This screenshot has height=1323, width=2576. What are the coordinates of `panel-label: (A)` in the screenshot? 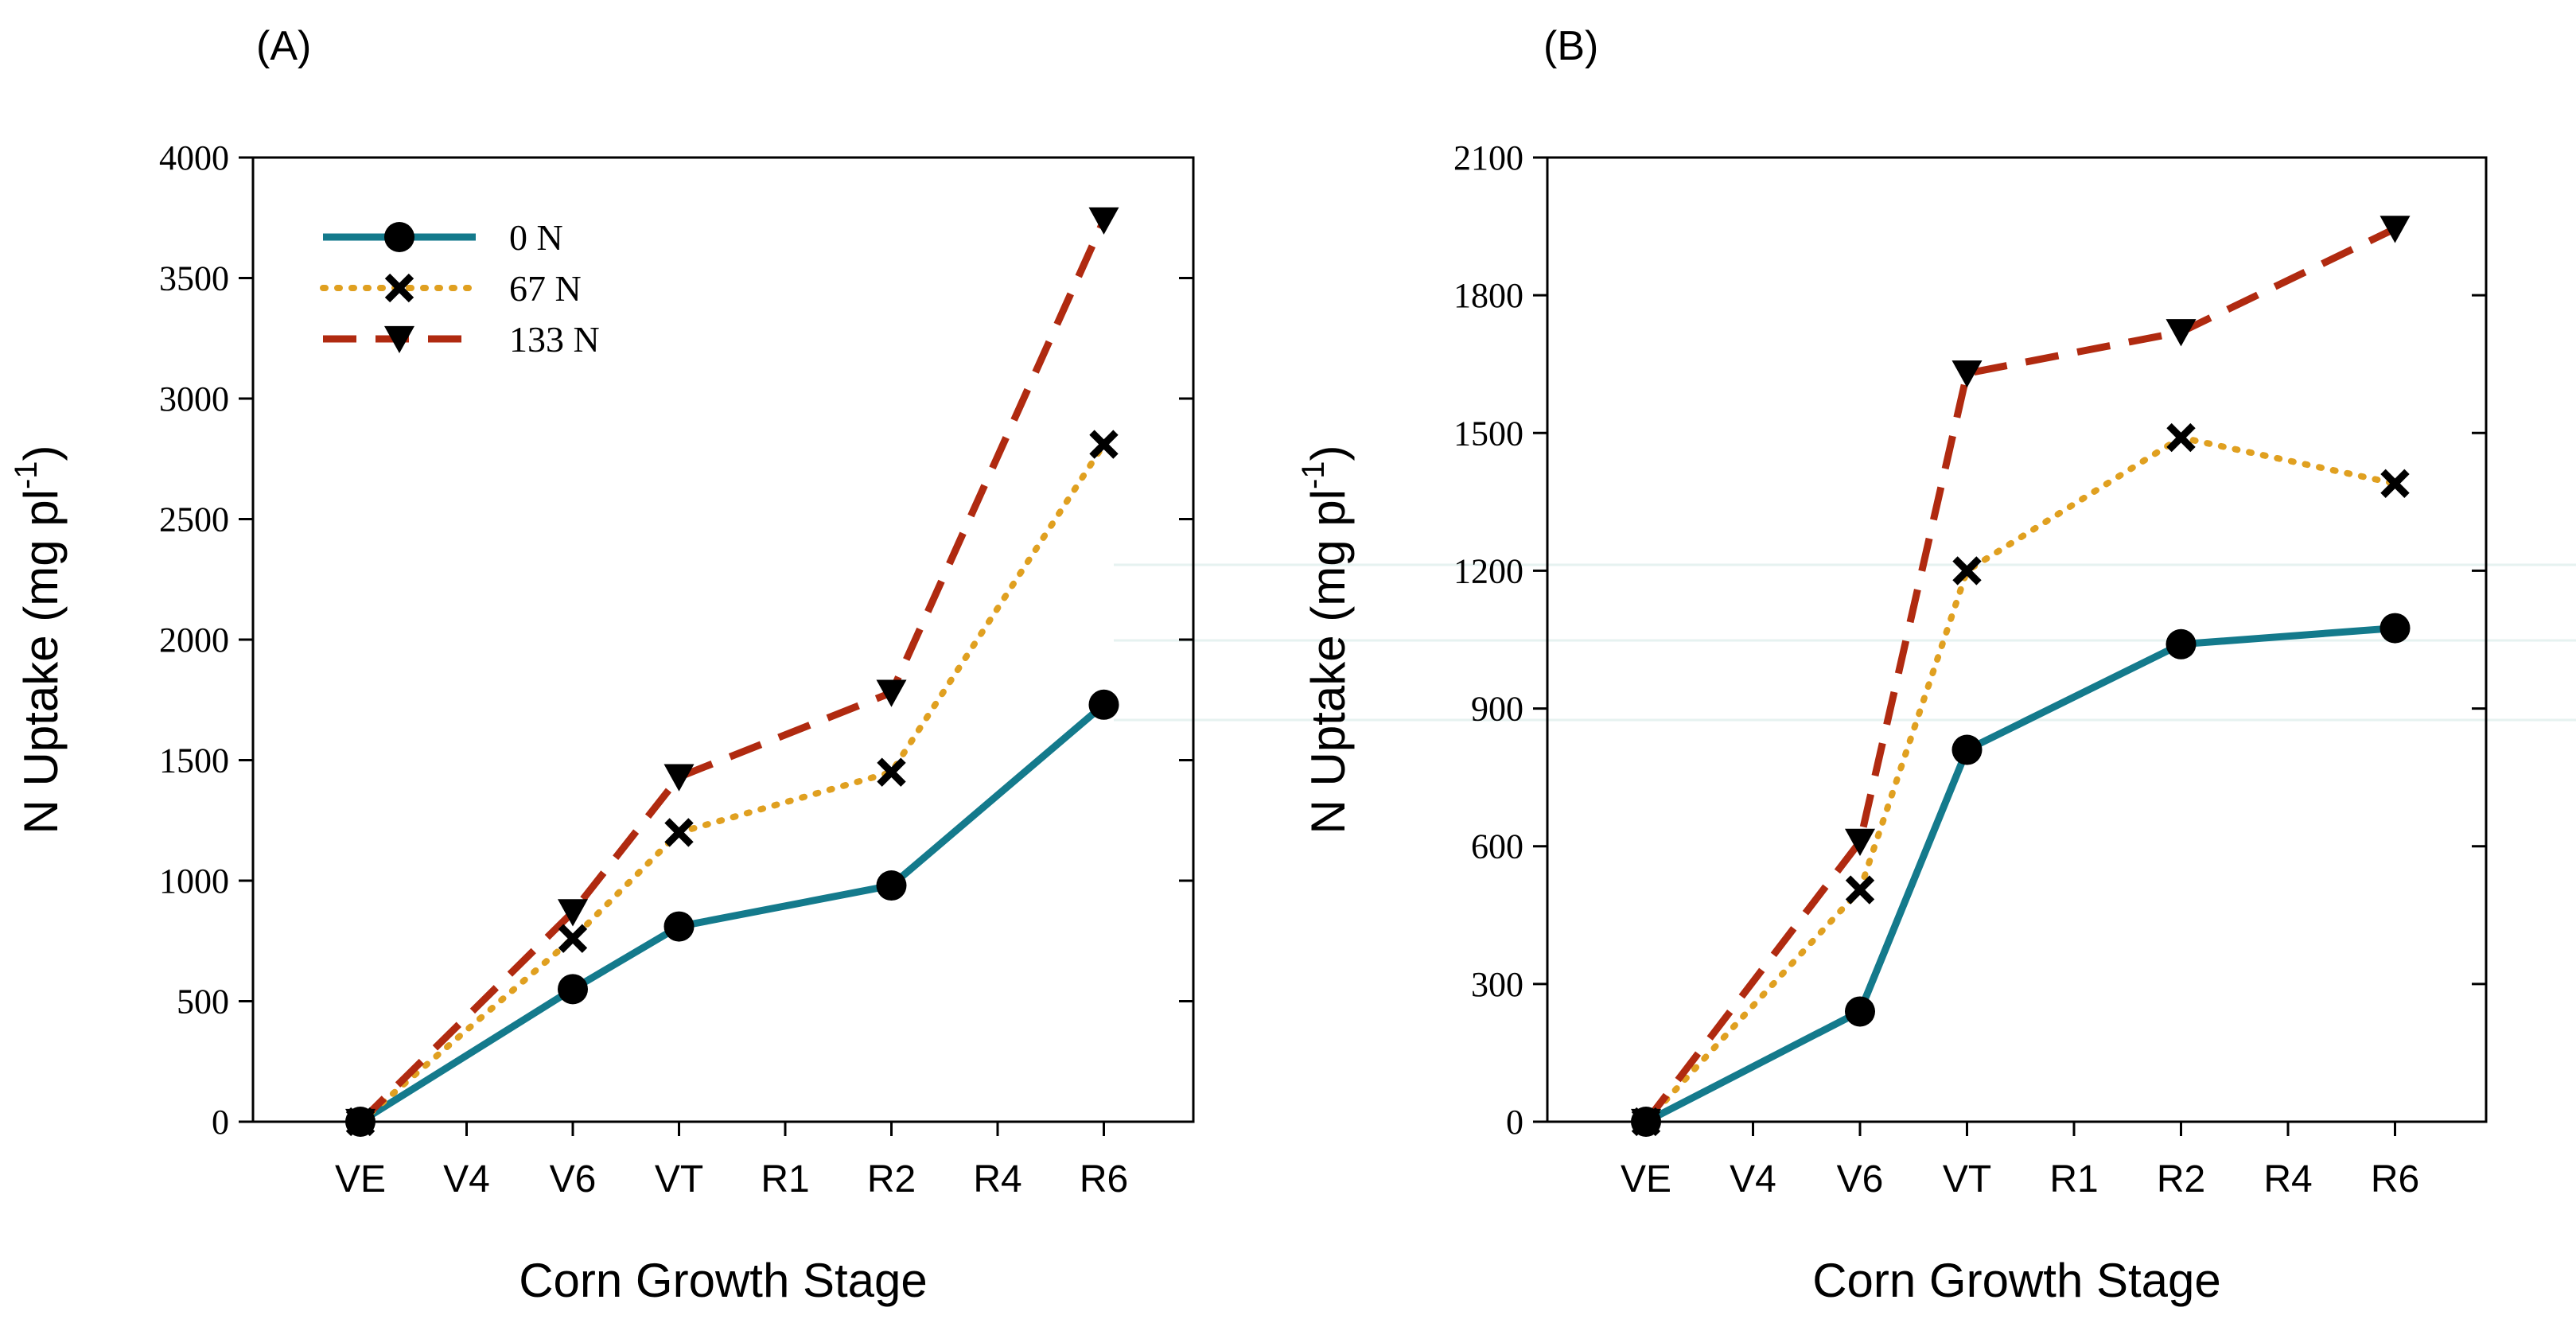 It's located at (284, 46).